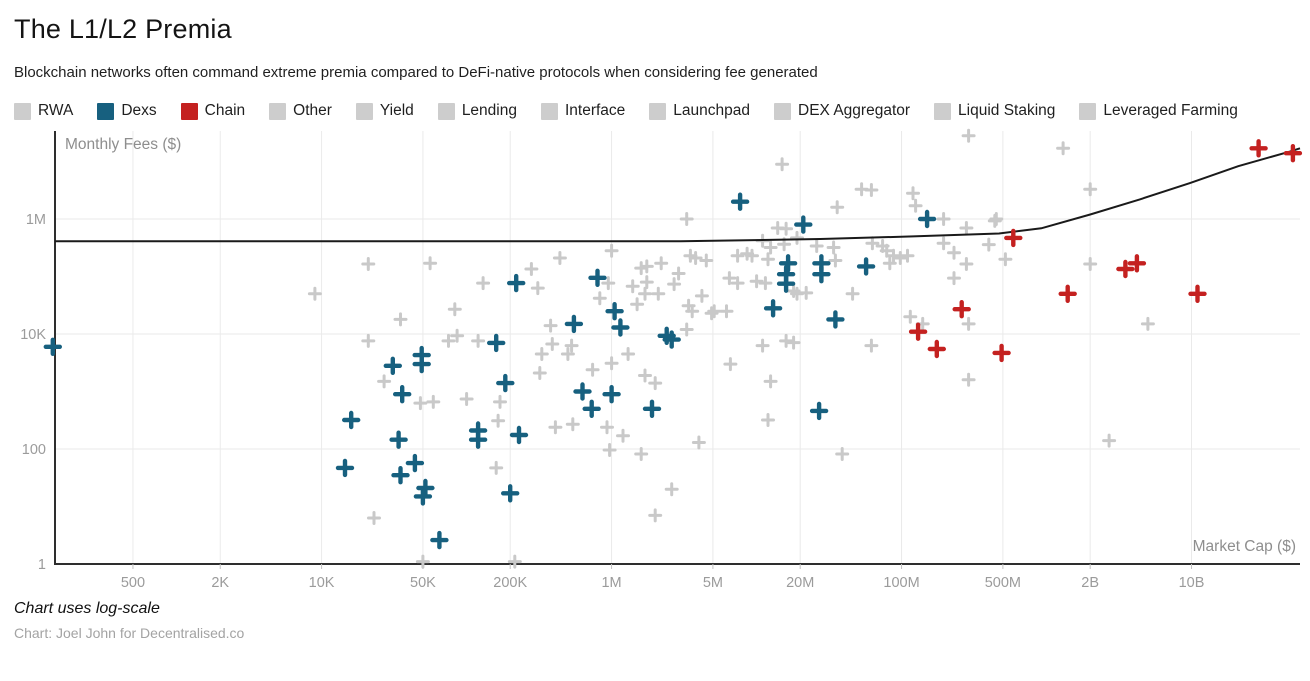 Image resolution: width=1310 pixels, height=681 pixels. Describe the element at coordinates (1192, 583) in the screenshot. I see `x-tick-label: 10B` at that location.